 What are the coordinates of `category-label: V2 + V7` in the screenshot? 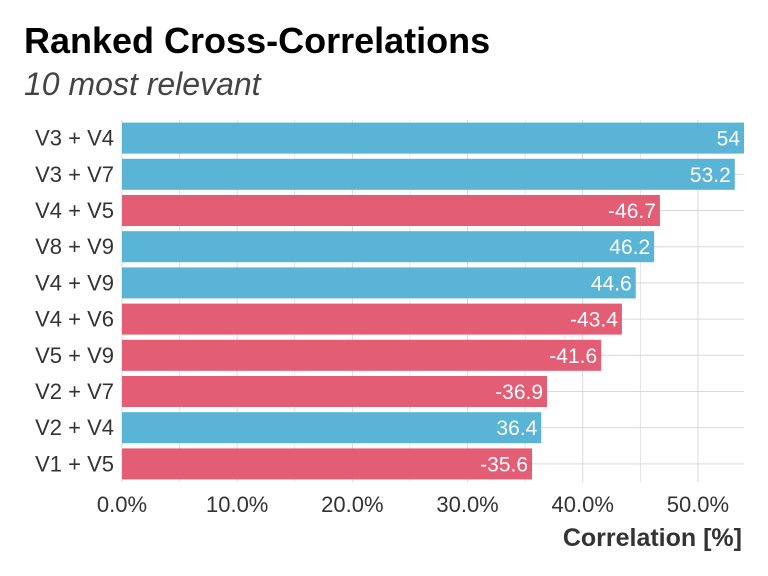 It's located at (74, 391).